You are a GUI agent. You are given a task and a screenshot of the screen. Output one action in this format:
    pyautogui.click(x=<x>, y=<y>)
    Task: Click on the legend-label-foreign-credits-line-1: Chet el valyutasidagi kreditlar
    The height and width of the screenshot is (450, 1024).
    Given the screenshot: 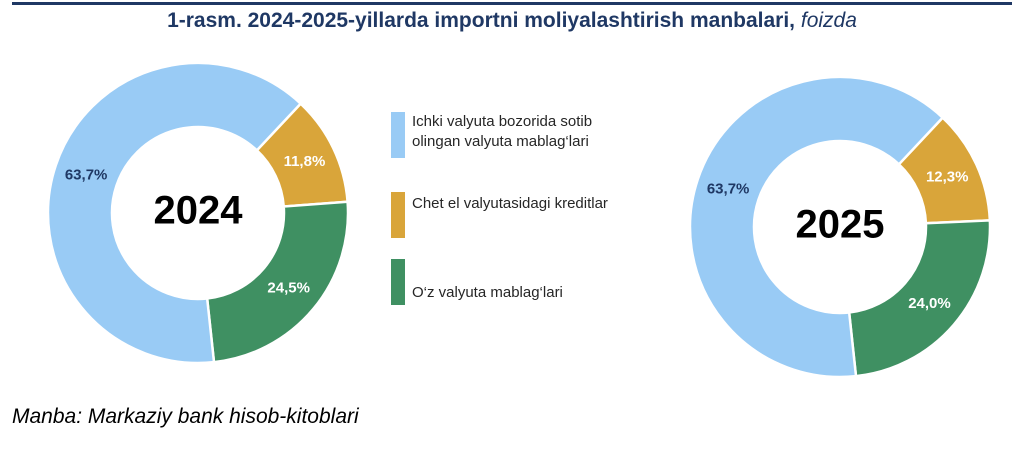 What is the action you would take?
    pyautogui.click(x=510, y=203)
    